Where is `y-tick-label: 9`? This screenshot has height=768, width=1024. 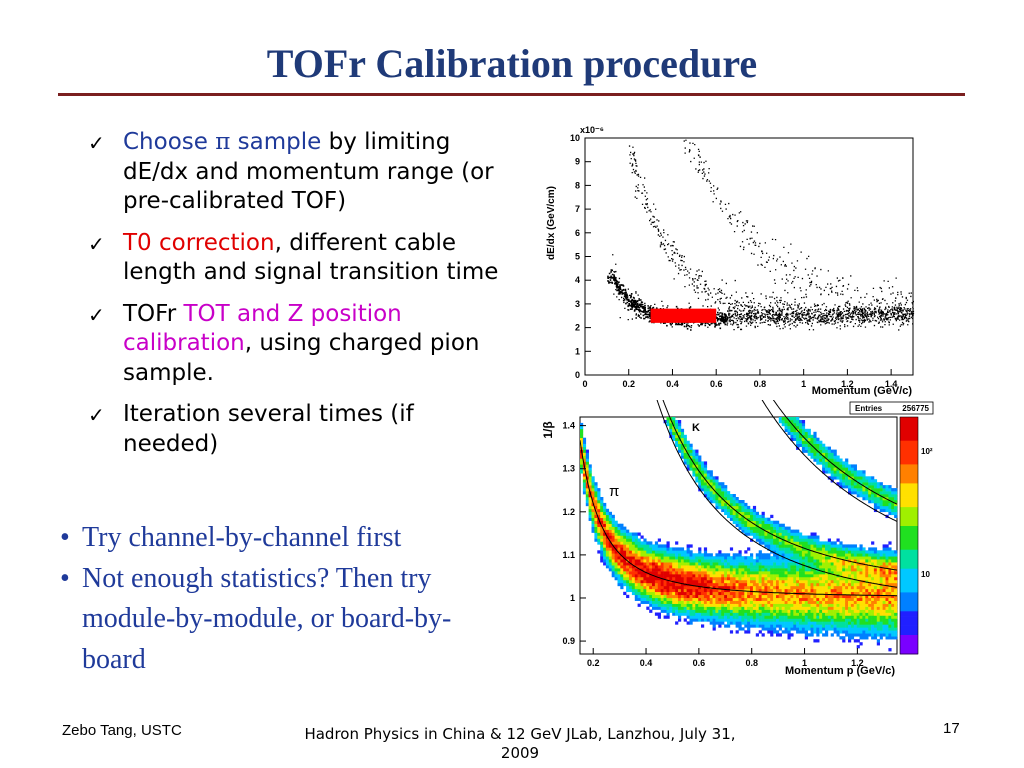
y-tick-label: 9 is located at coordinates (577, 162).